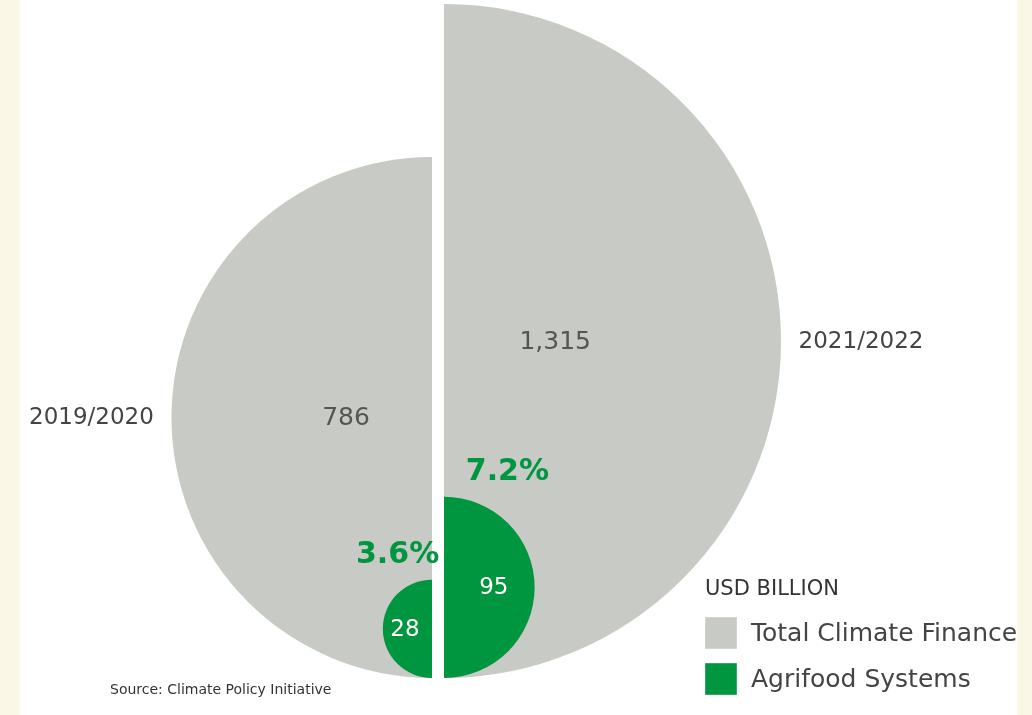  What do you see at coordinates (91, 416) in the screenshot?
I see `category-label: 2019/2020` at bounding box center [91, 416].